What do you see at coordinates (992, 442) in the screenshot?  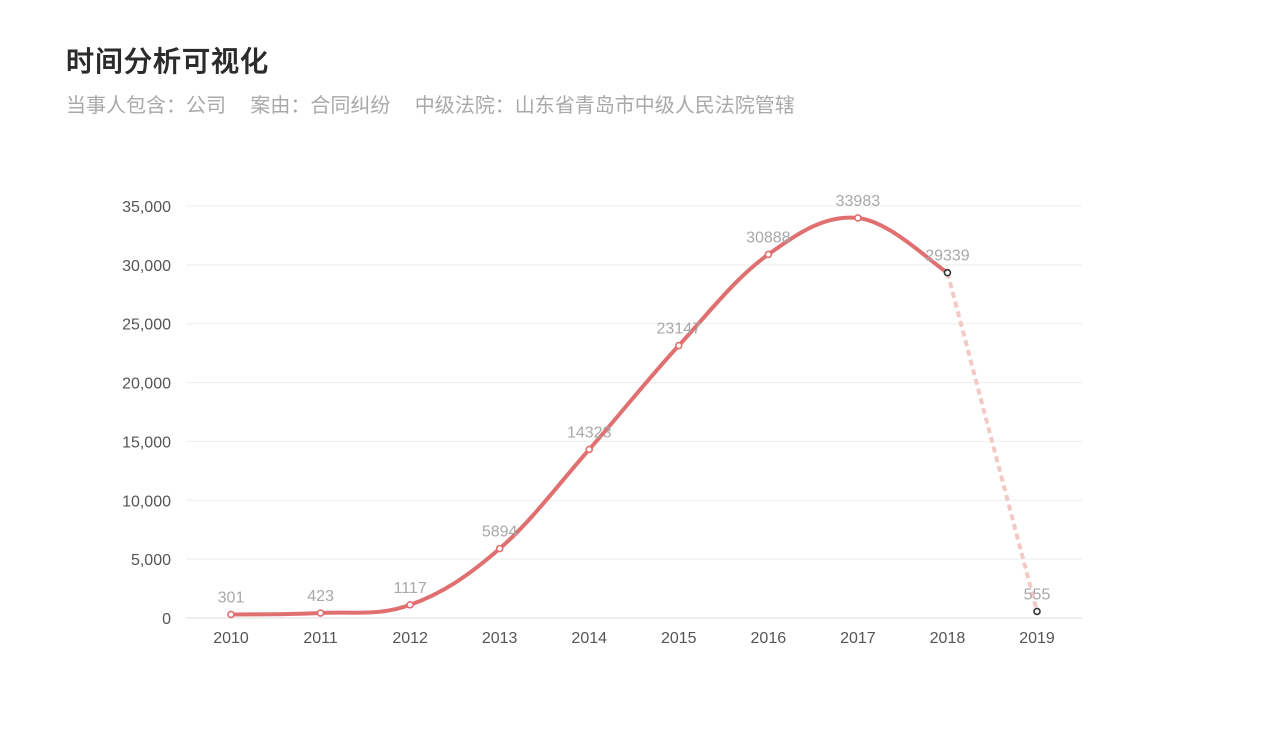 I see `series-line-dashed` at bounding box center [992, 442].